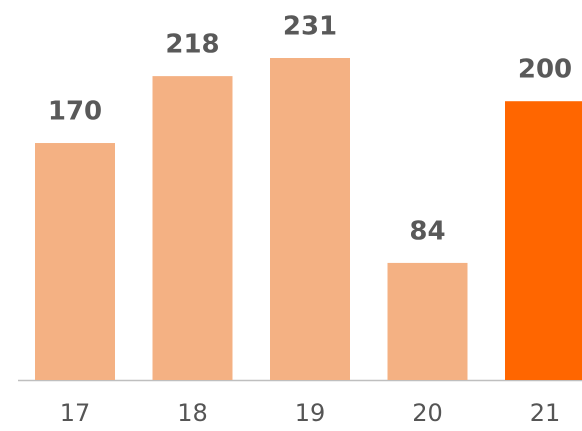 Image resolution: width=582 pixels, height=431 pixels. What do you see at coordinates (427, 231) in the screenshot?
I see `value-label: 84` at bounding box center [427, 231].